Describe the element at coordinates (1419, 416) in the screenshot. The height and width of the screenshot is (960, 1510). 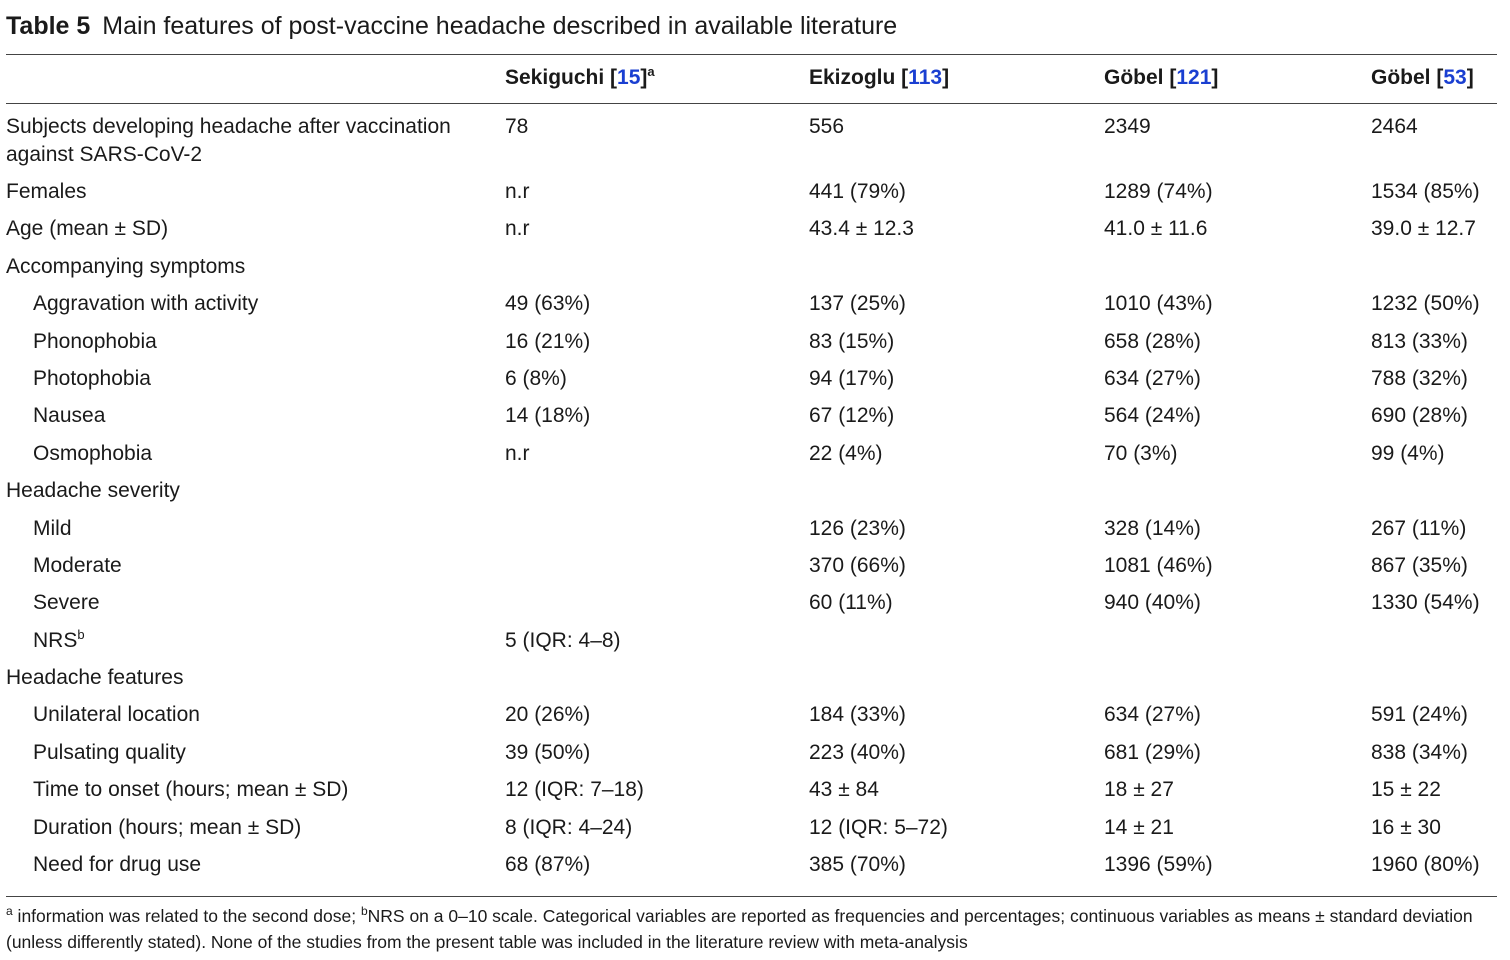
I see `table-cell: 690 (28%)` at that location.